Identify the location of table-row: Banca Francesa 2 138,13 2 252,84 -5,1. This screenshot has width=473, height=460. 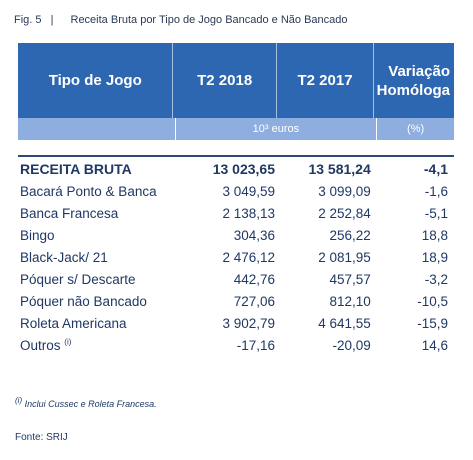
(236, 213).